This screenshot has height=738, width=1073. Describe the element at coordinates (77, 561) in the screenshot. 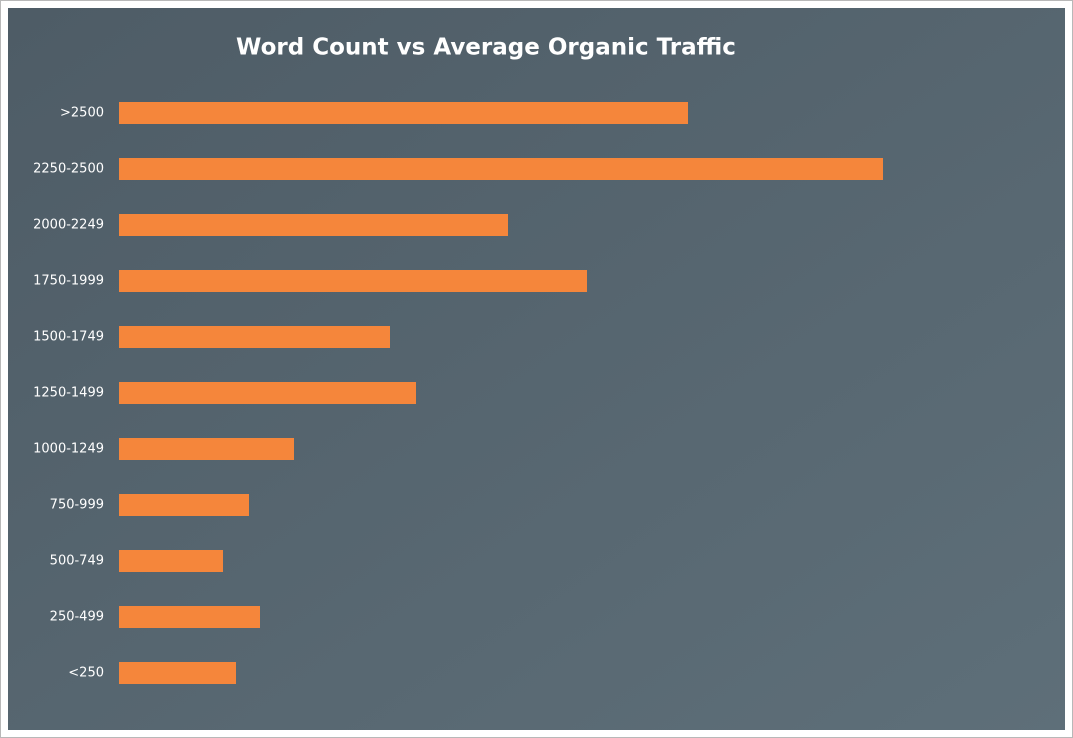

I see `y-tick-label: 500-749` at that location.